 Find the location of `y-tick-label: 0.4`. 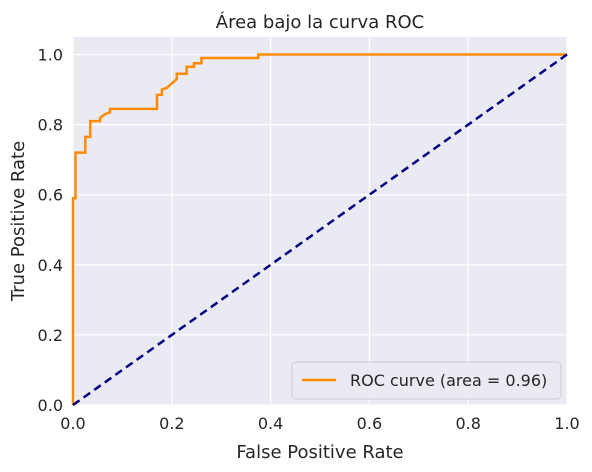

y-tick-label: 0.4 is located at coordinates (50, 265).